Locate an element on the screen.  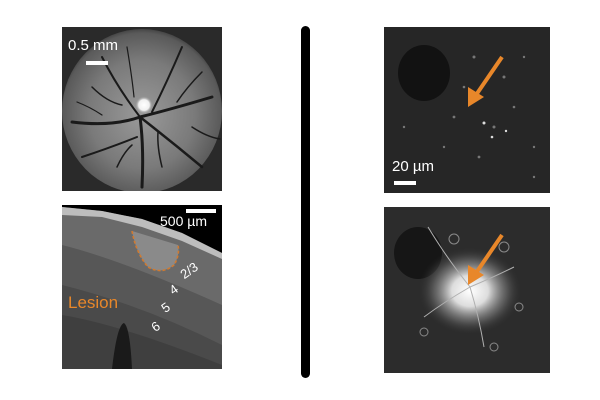
panel-divider is located at coordinates (305, 202).